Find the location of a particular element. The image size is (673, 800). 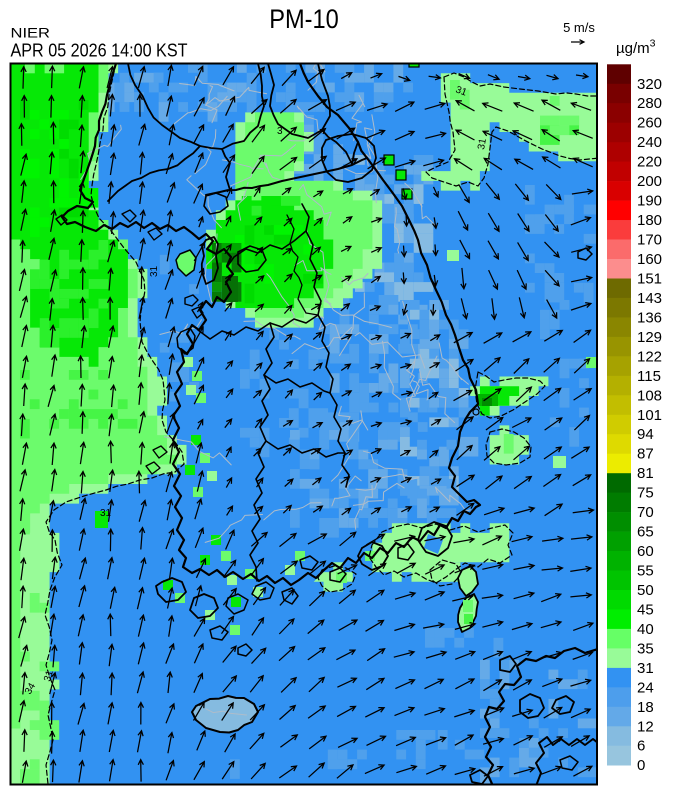

svg-text: 18 is located at coordinates (645, 707).